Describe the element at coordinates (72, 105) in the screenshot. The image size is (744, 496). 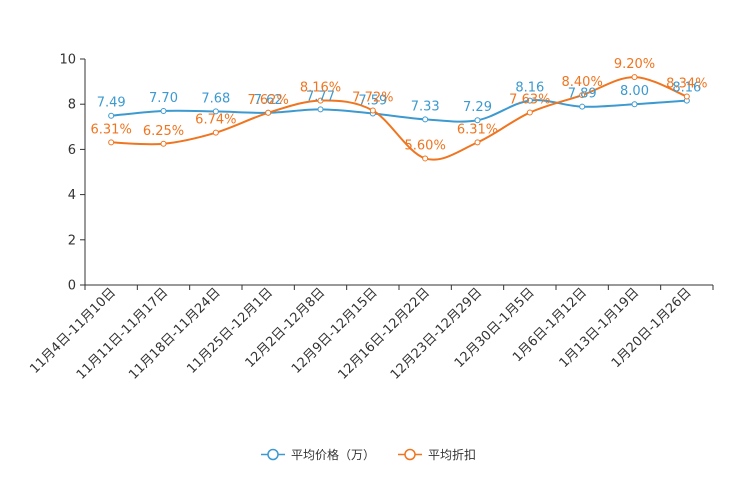
I see `y-tick-label: 8` at that location.